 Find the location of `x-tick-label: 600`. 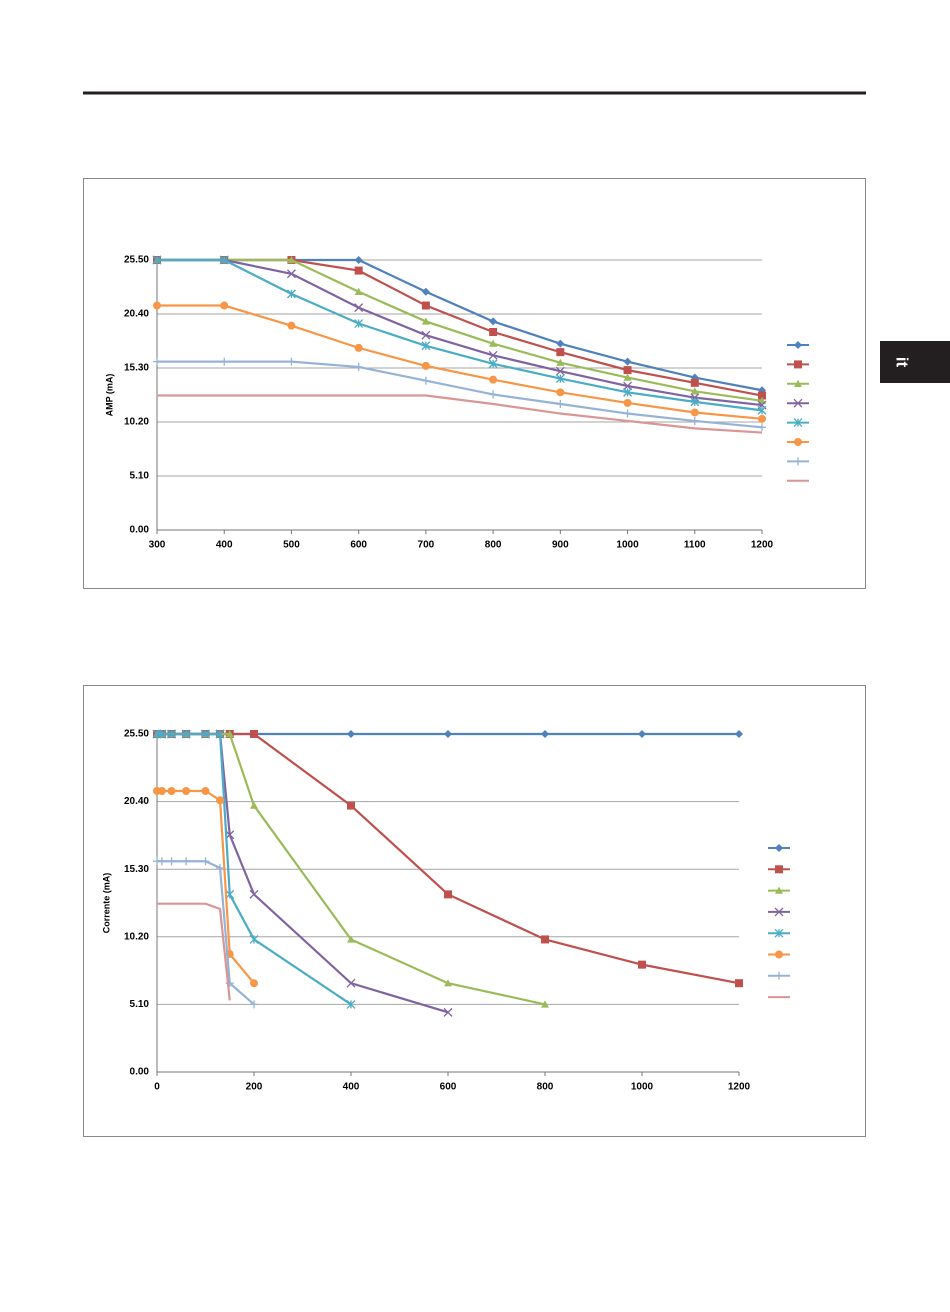

x-tick-label: 600 is located at coordinates (448, 1087).